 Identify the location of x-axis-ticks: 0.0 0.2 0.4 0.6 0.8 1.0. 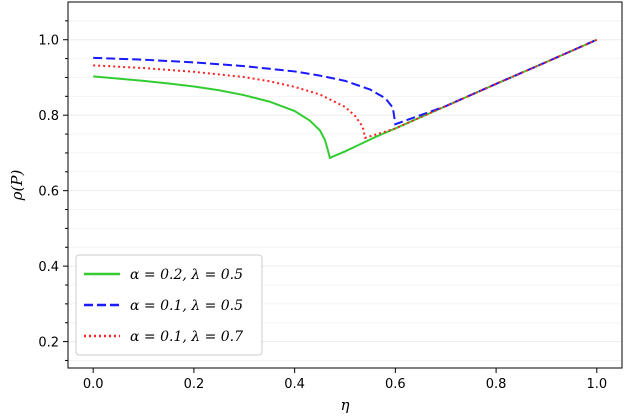
(345, 380).